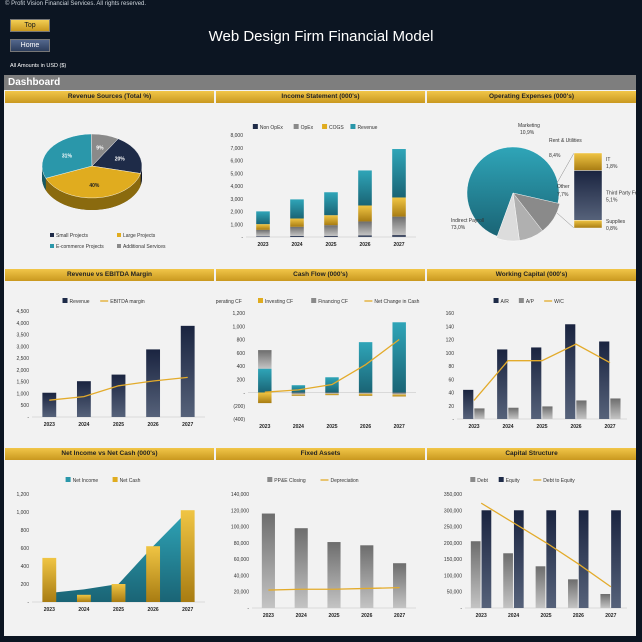  I want to click on x-tick-label: 2027, so click(398, 245).